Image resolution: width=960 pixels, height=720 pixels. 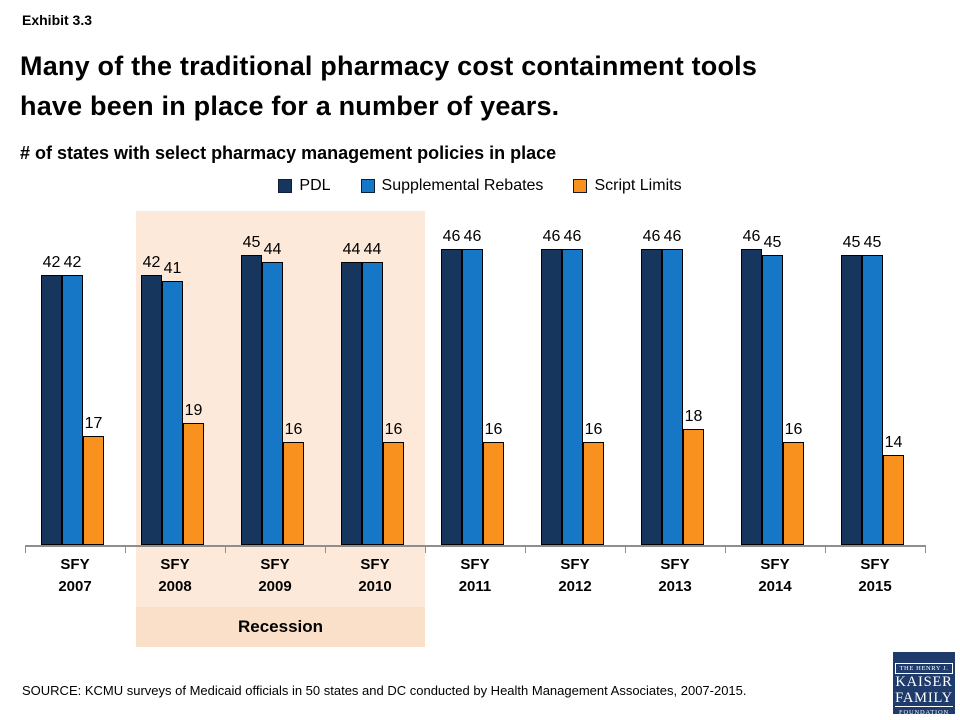 I want to click on x-axis-label-2007: SFY 2007, so click(x=75, y=575).